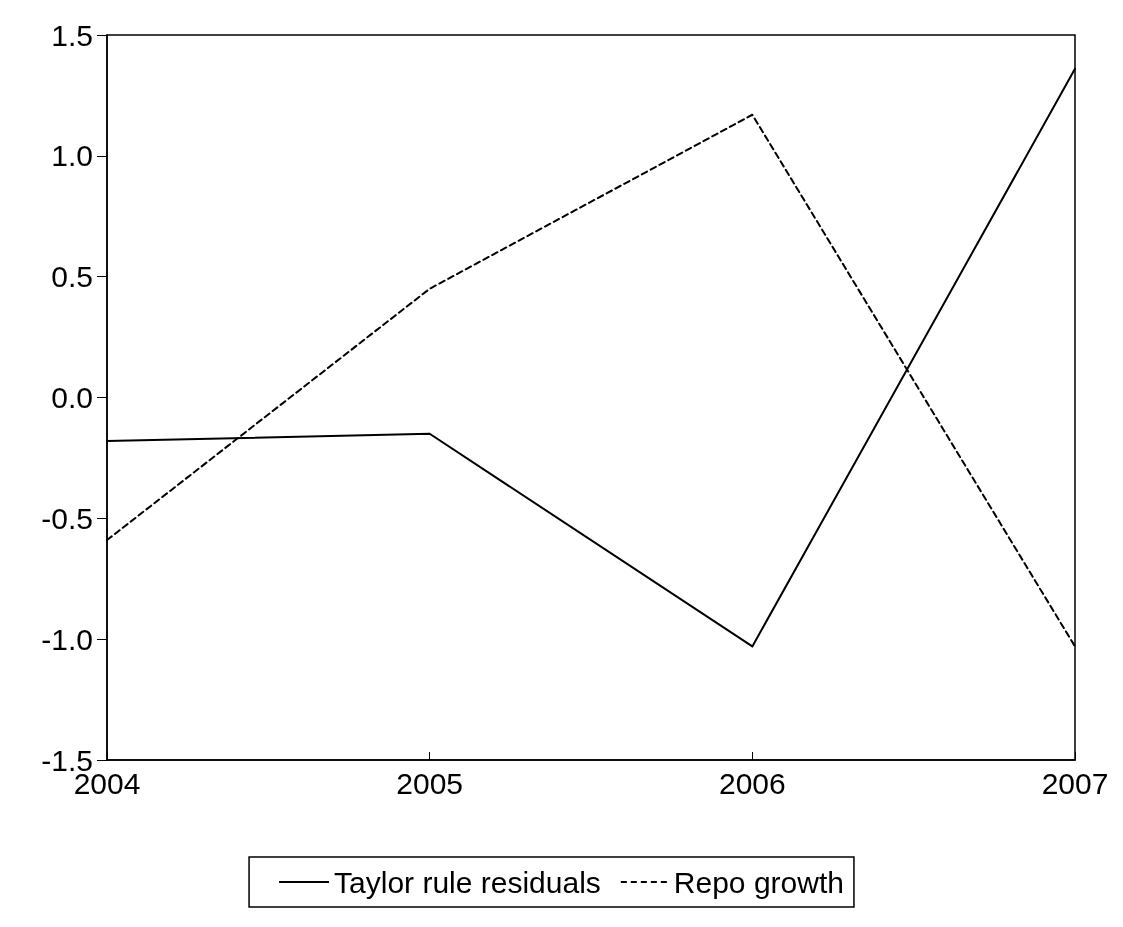 The height and width of the screenshot is (927, 1123). I want to click on y-tick-label: 0.5, so click(72, 277).